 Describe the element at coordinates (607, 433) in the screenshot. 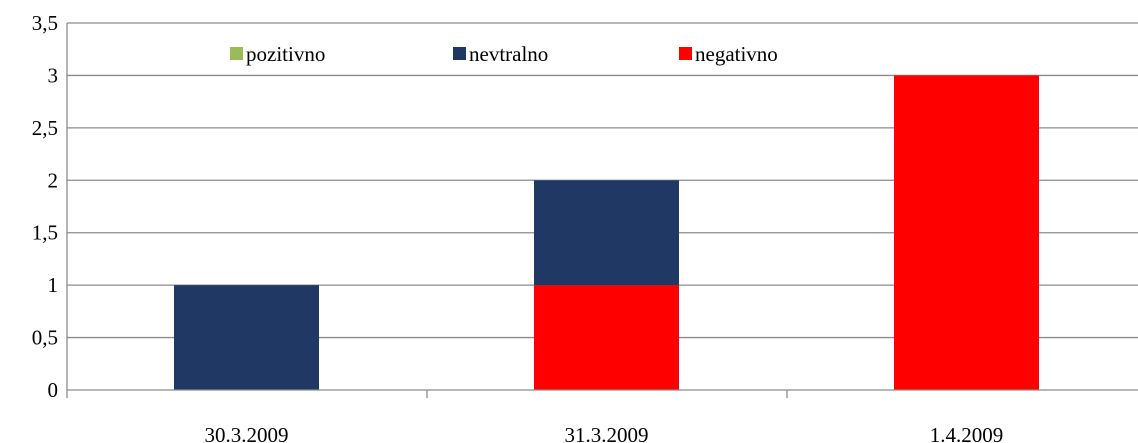

I see `x-tick-label: 31.3.2009` at that location.